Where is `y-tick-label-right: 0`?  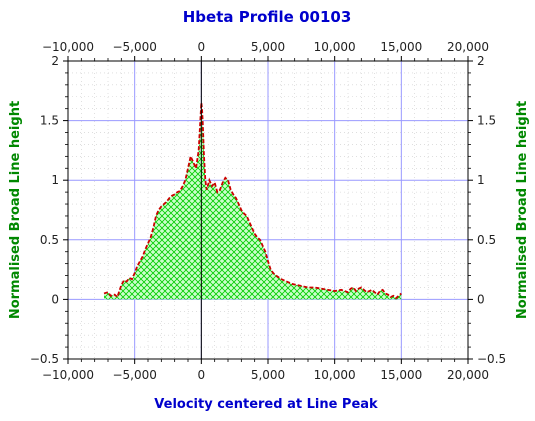
y-tick-label-right: 0 is located at coordinates (481, 299).